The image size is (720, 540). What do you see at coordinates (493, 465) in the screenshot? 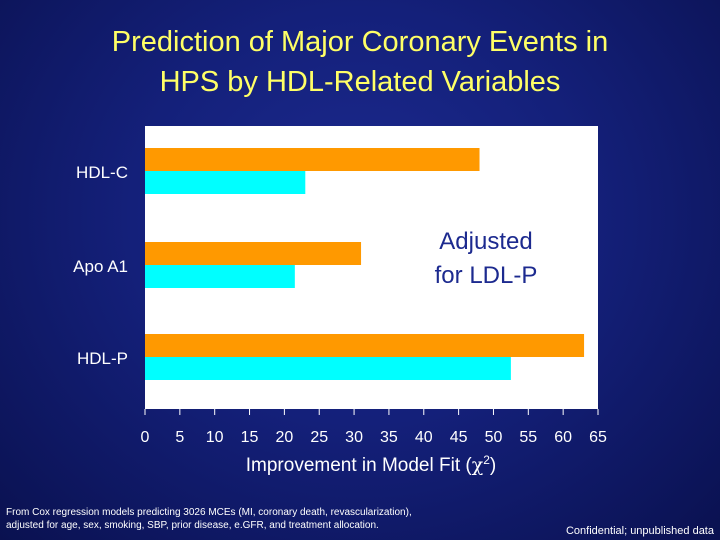
I see `x-axis-label-close: )` at bounding box center [493, 465].